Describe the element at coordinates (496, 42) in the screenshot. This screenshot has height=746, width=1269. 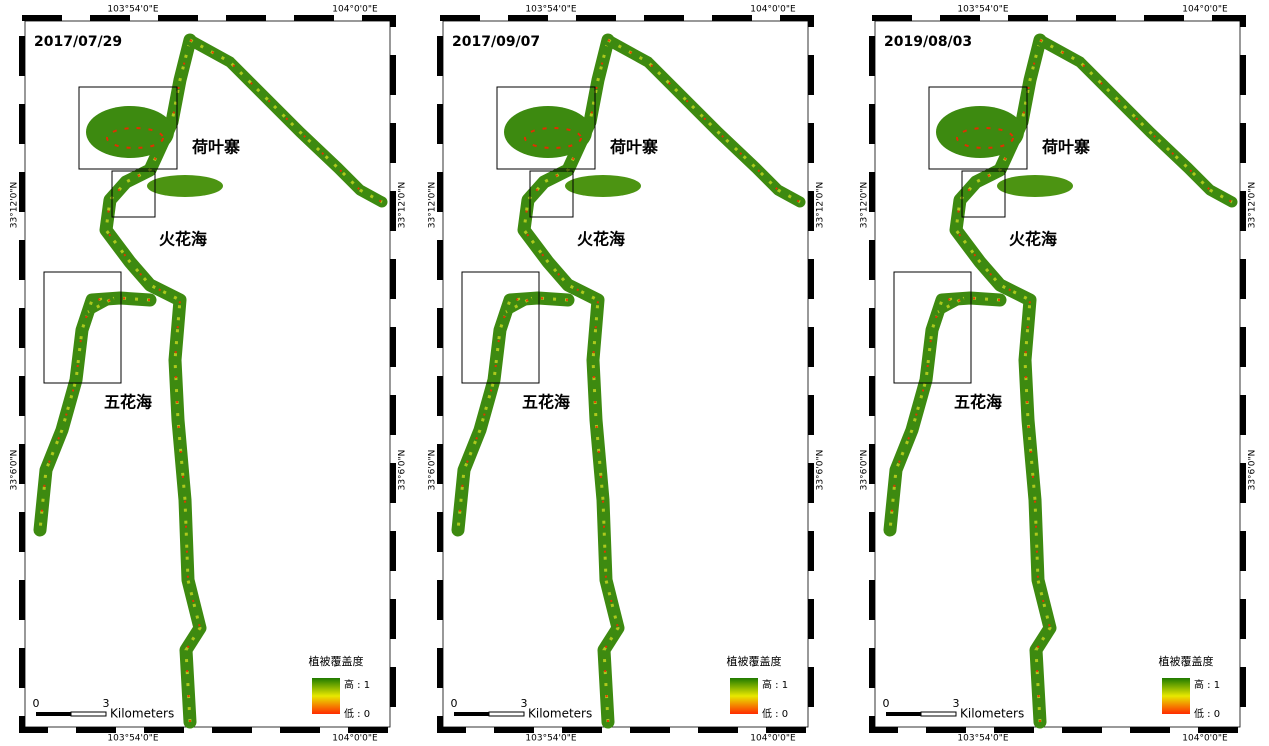
I see `panel-date: 2017/09/07` at that location.